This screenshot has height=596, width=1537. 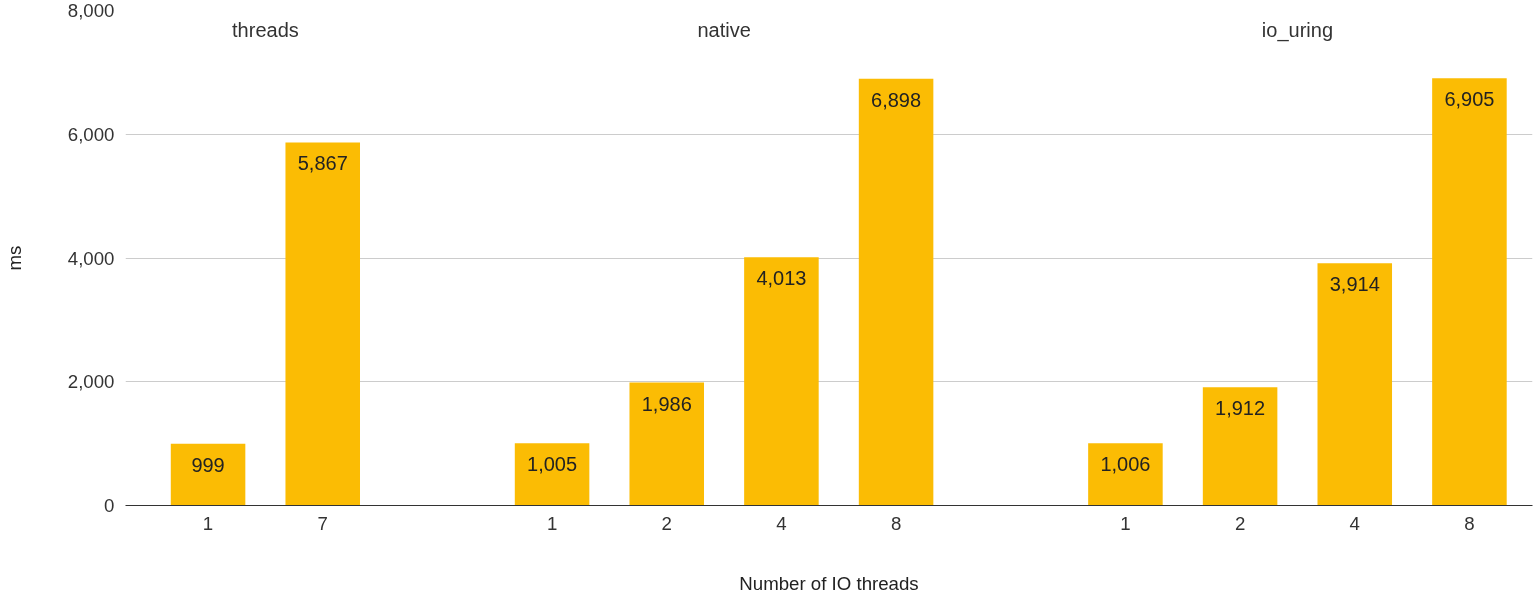 I want to click on data-label: 1,912, so click(x=1240, y=408).